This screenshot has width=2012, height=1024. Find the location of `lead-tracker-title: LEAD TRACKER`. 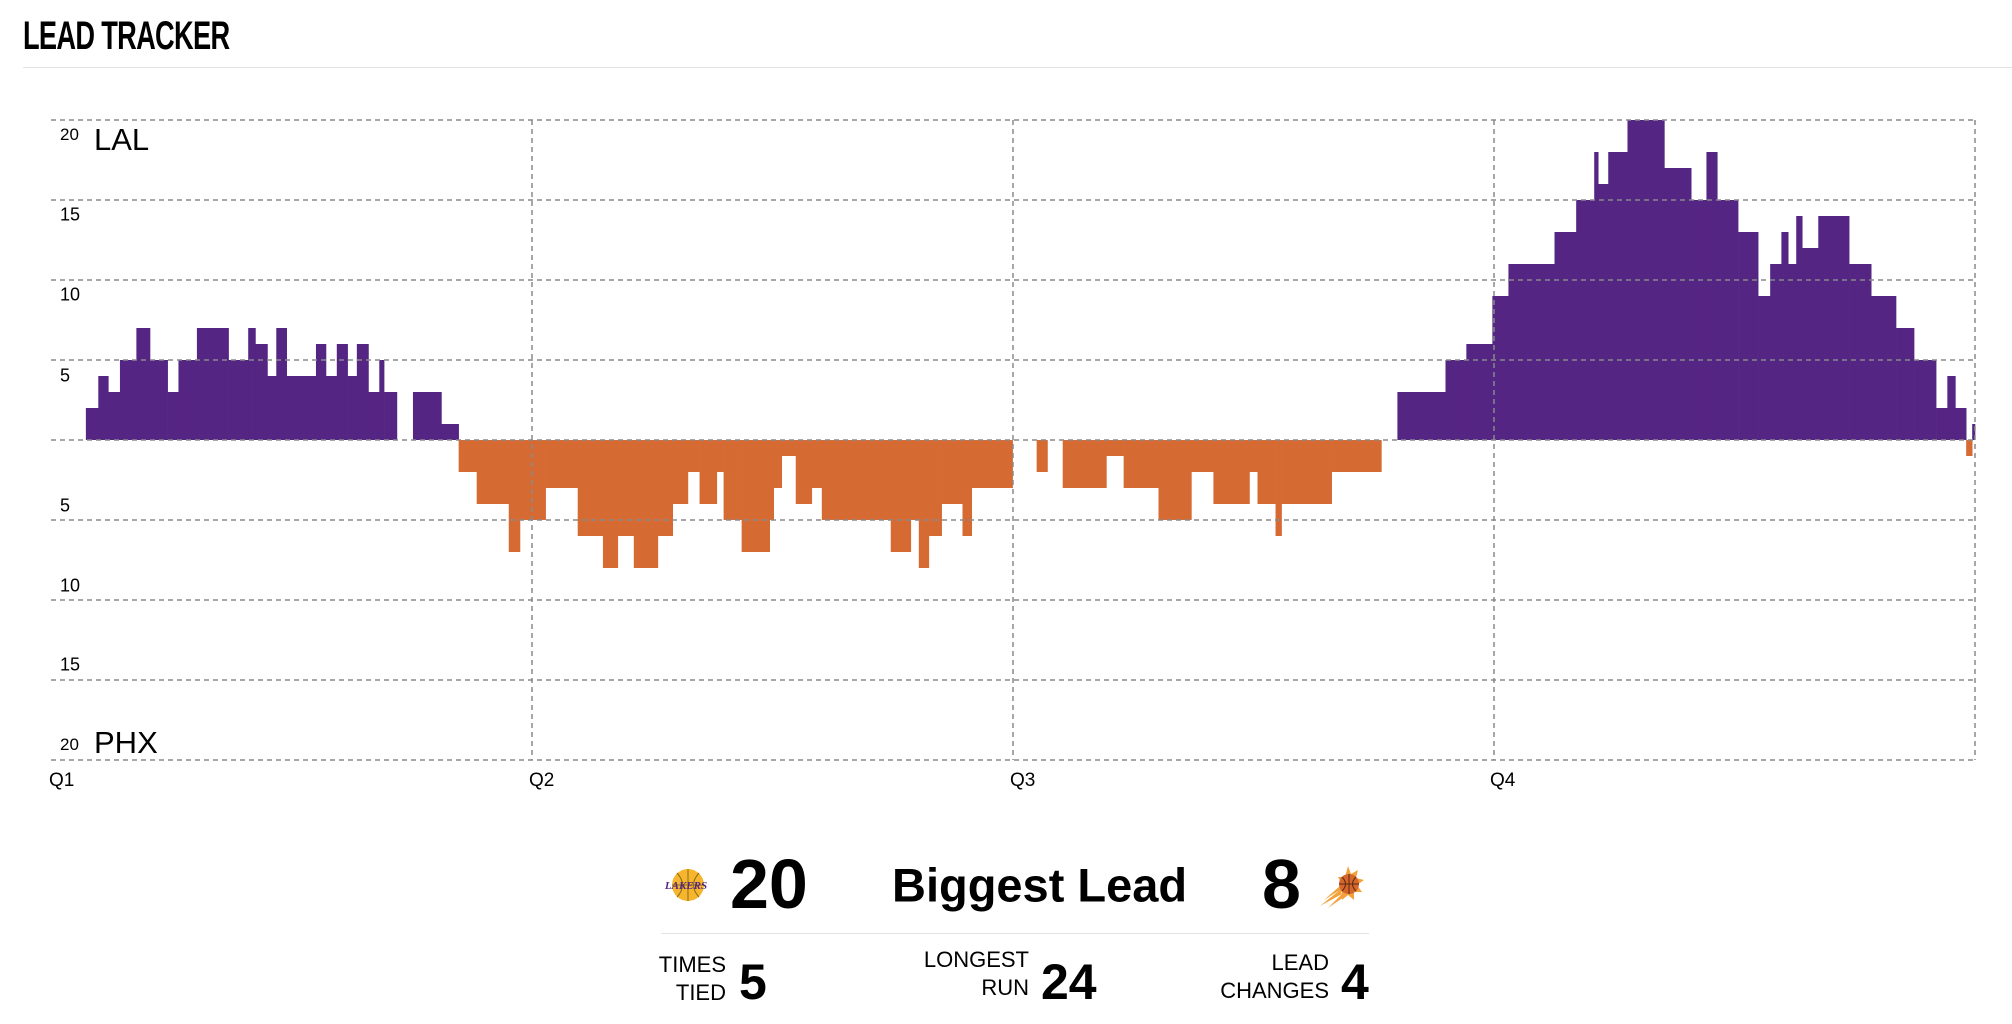

lead-tracker-title: LEAD TRACKER is located at coordinates (126, 36).